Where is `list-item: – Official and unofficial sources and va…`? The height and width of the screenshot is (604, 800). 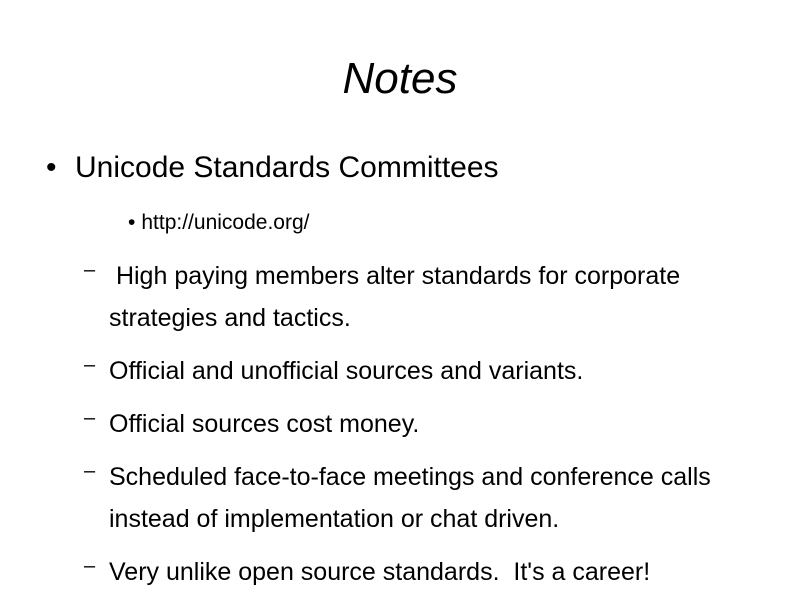 list-item: – Official and unofficial sources and va… is located at coordinates (384, 371).